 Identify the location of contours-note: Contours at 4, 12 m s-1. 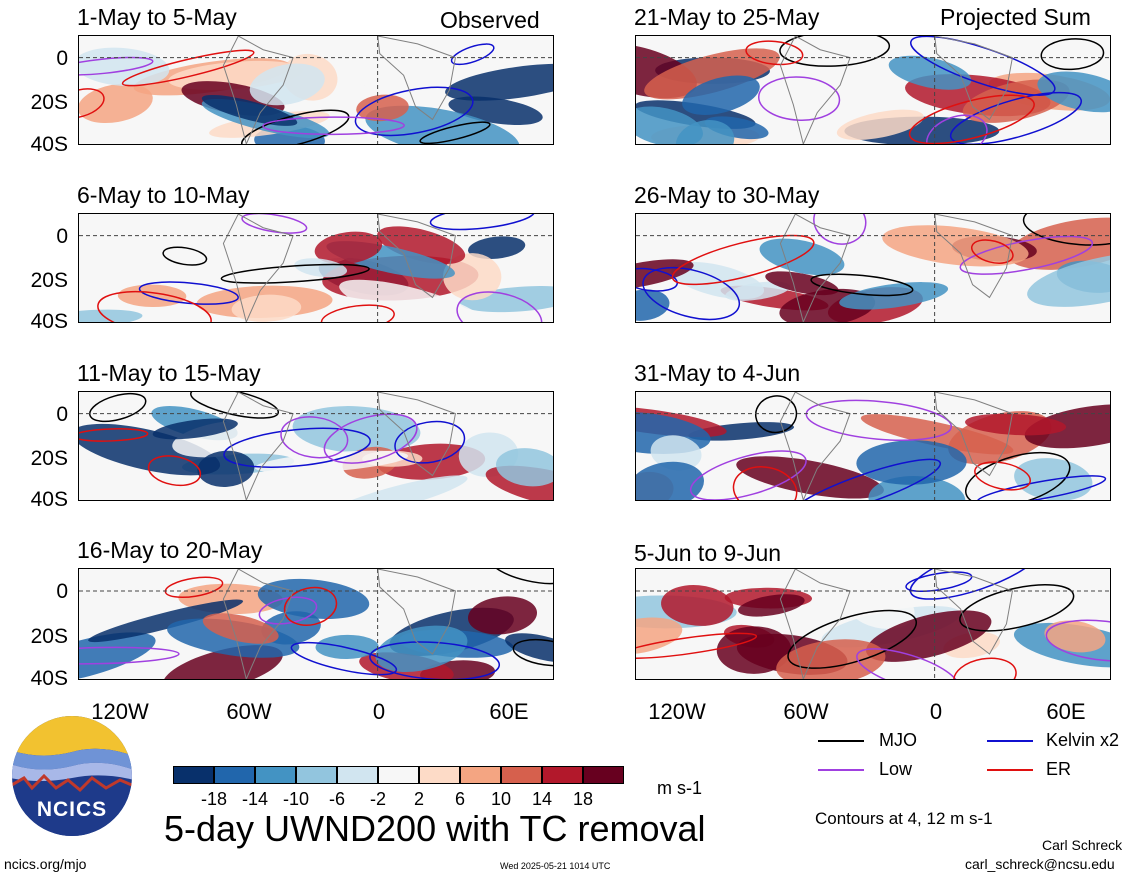
(904, 818).